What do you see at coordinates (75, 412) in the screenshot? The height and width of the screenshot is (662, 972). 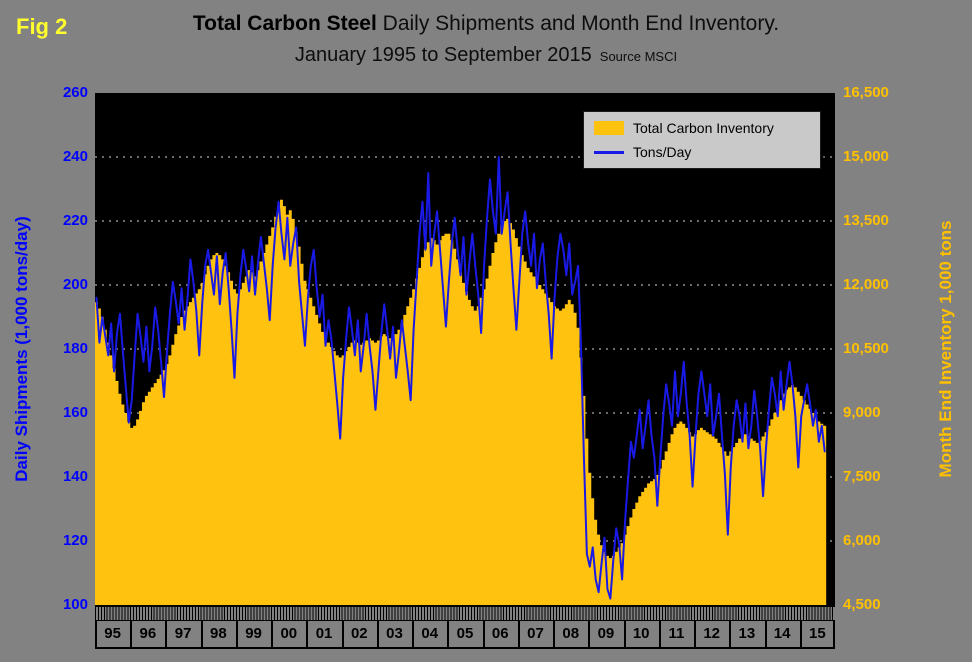 I see `tick-label: 160` at bounding box center [75, 412].